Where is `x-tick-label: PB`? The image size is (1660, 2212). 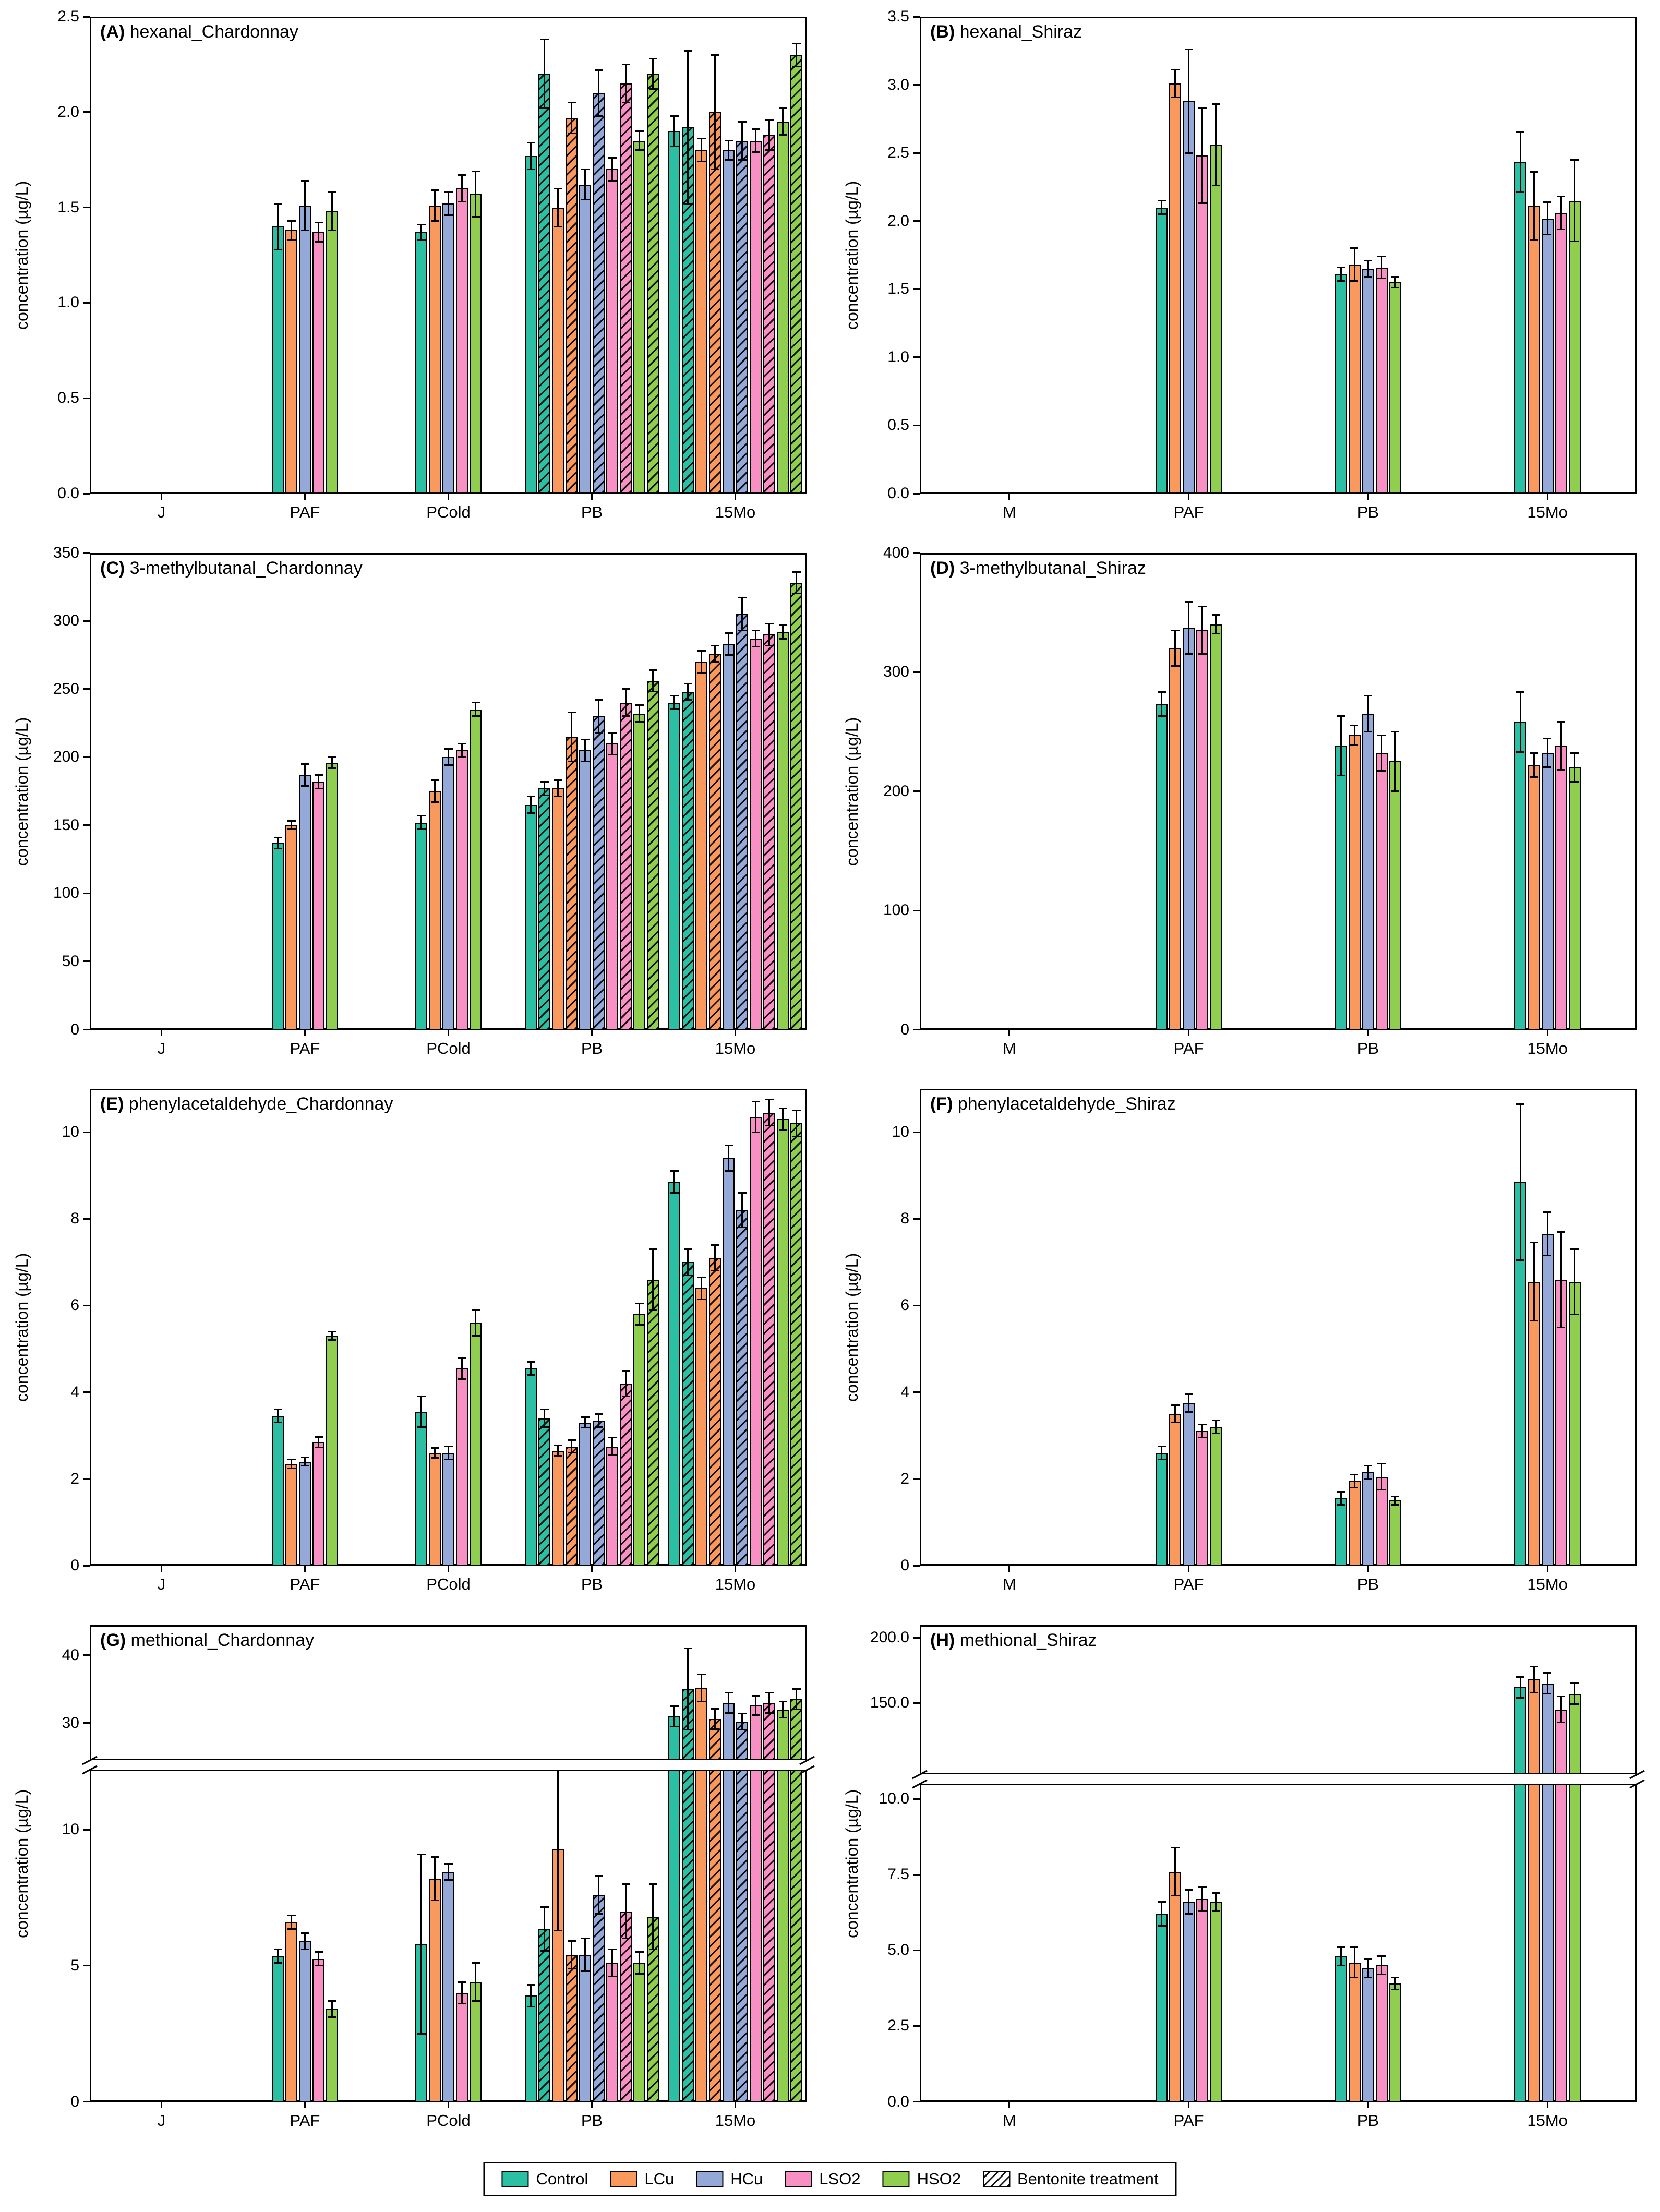 x-tick-label: PB is located at coordinates (1368, 512).